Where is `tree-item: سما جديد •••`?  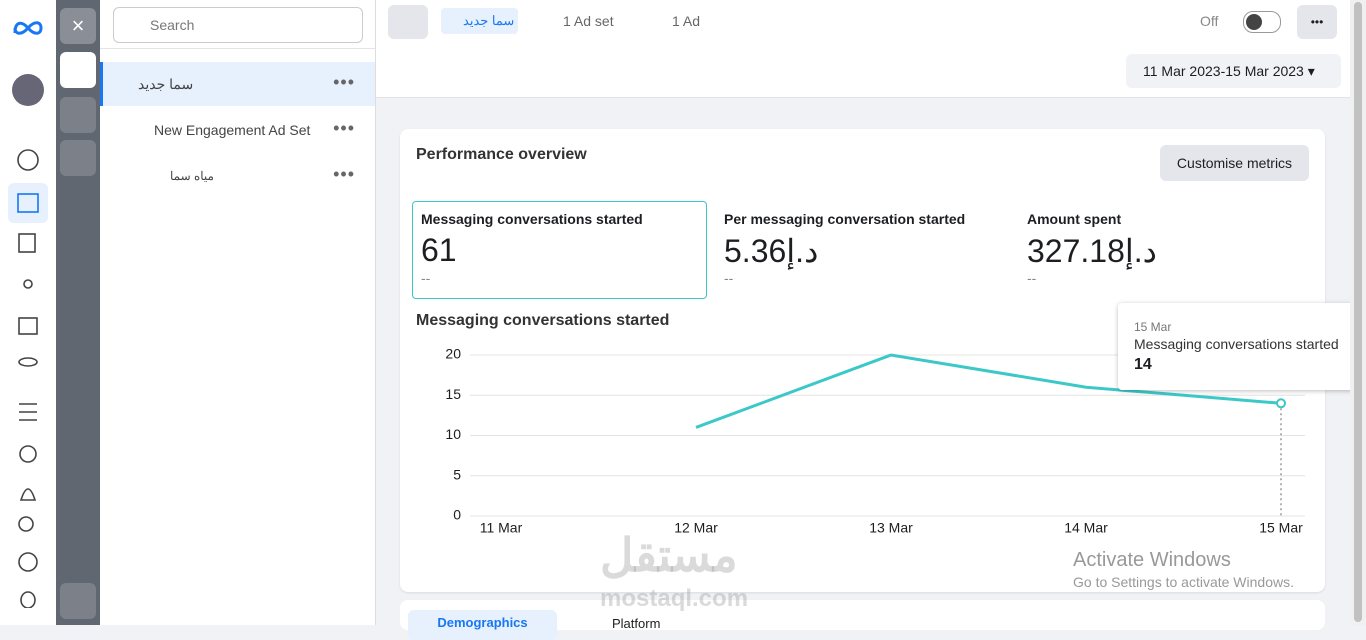
tree-item: سما جديد ••• is located at coordinates (237, 84).